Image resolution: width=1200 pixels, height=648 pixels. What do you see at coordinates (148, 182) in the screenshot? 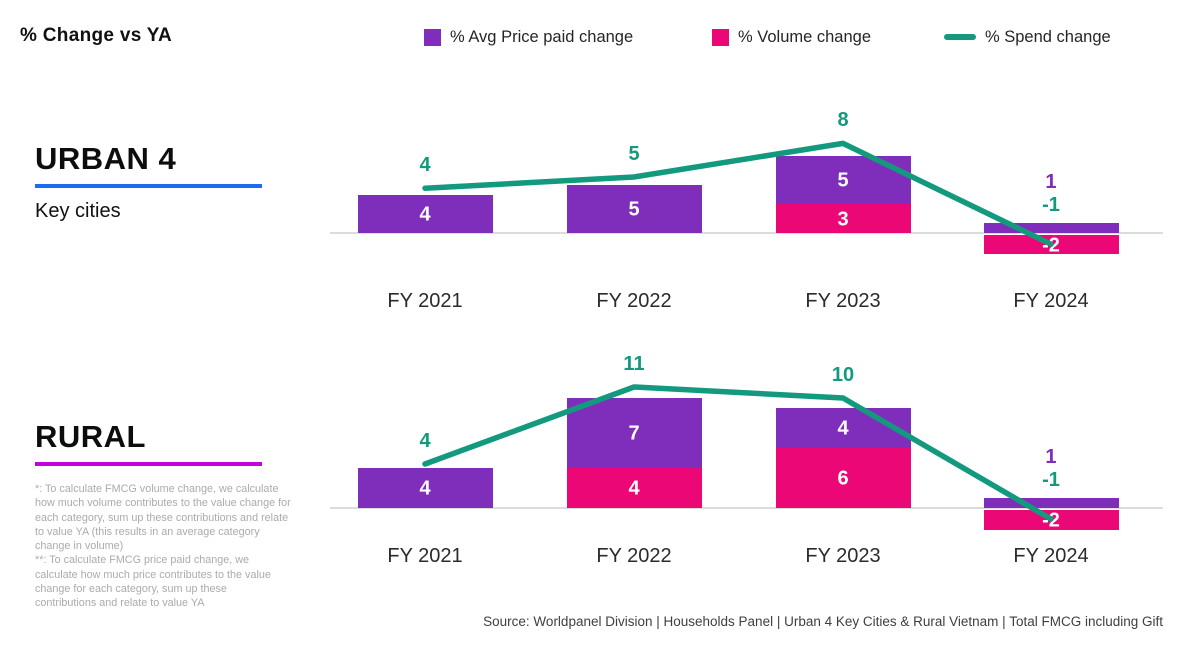
I see `urban-section-header: URBAN 4 Key cities` at bounding box center [148, 182].